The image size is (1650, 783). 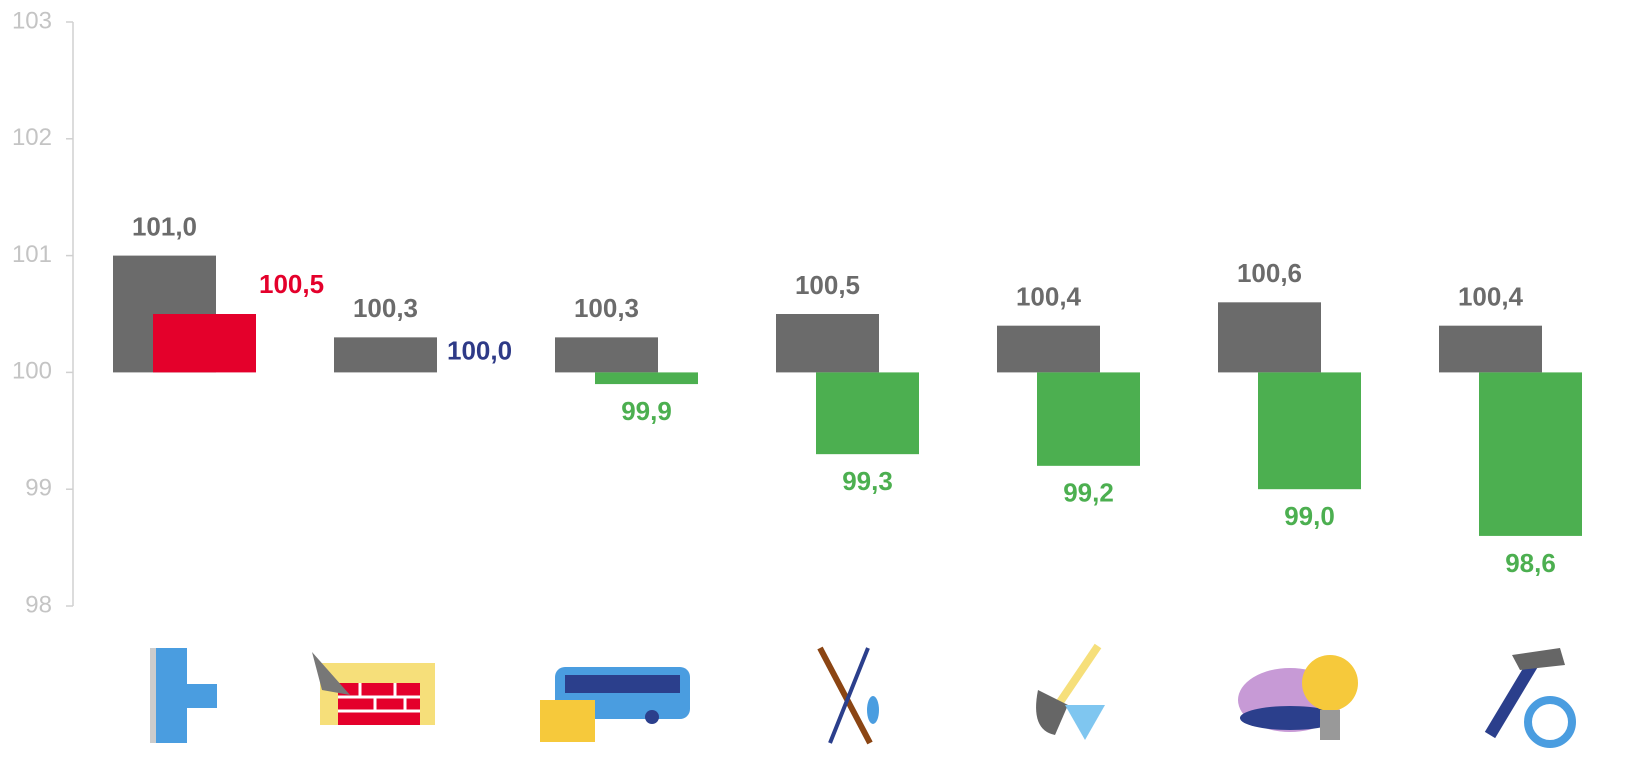 I want to click on shovel-icon, so click(x=1070, y=691).